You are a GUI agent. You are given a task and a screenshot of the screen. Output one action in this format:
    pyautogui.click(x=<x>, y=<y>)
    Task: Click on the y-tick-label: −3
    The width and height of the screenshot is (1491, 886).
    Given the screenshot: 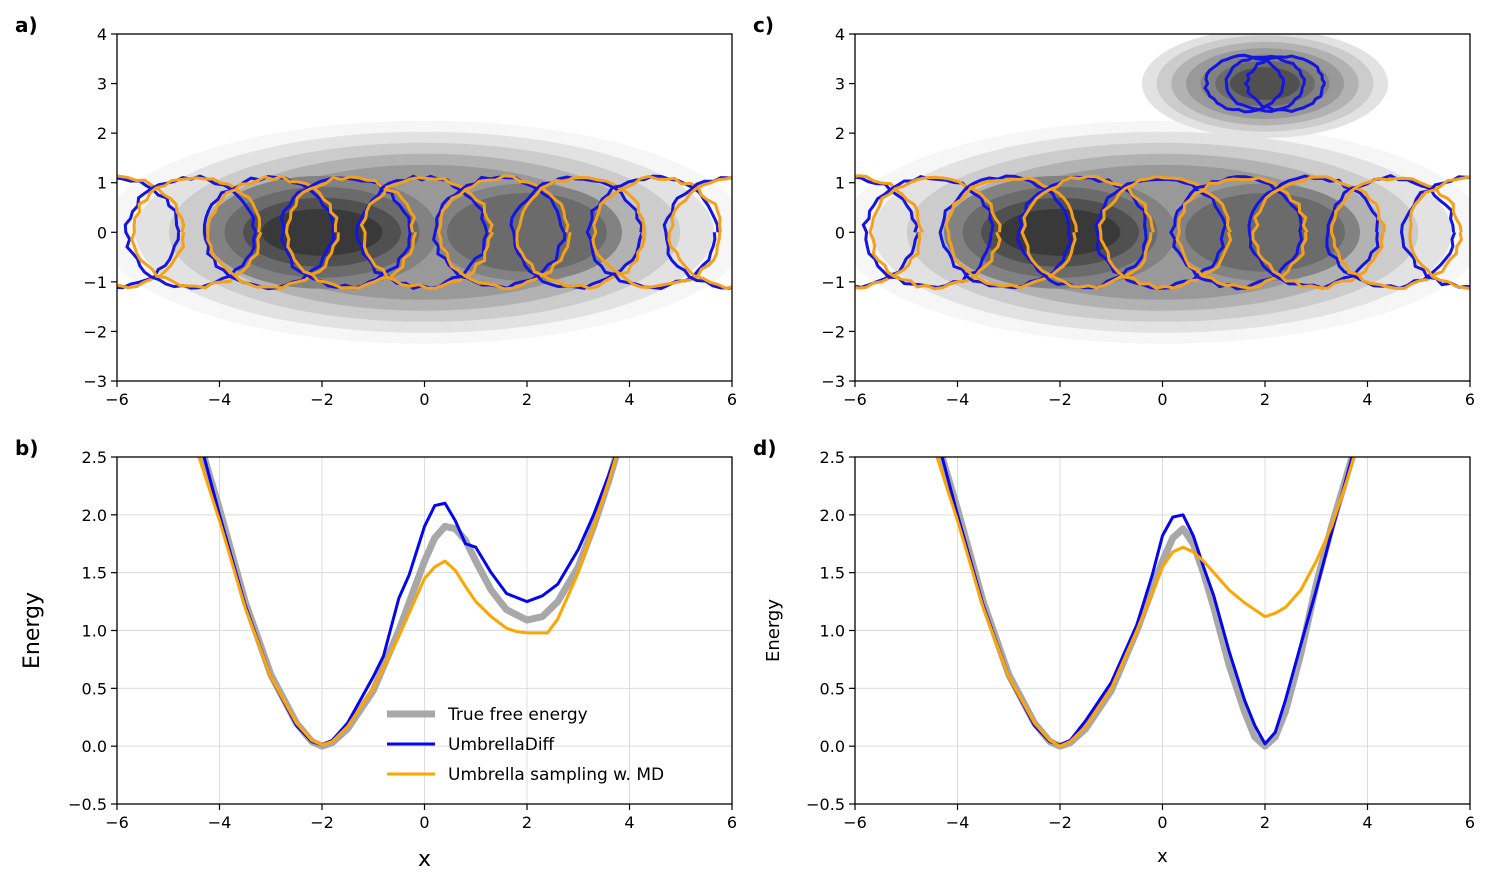 What is the action you would take?
    pyautogui.click(x=833, y=381)
    